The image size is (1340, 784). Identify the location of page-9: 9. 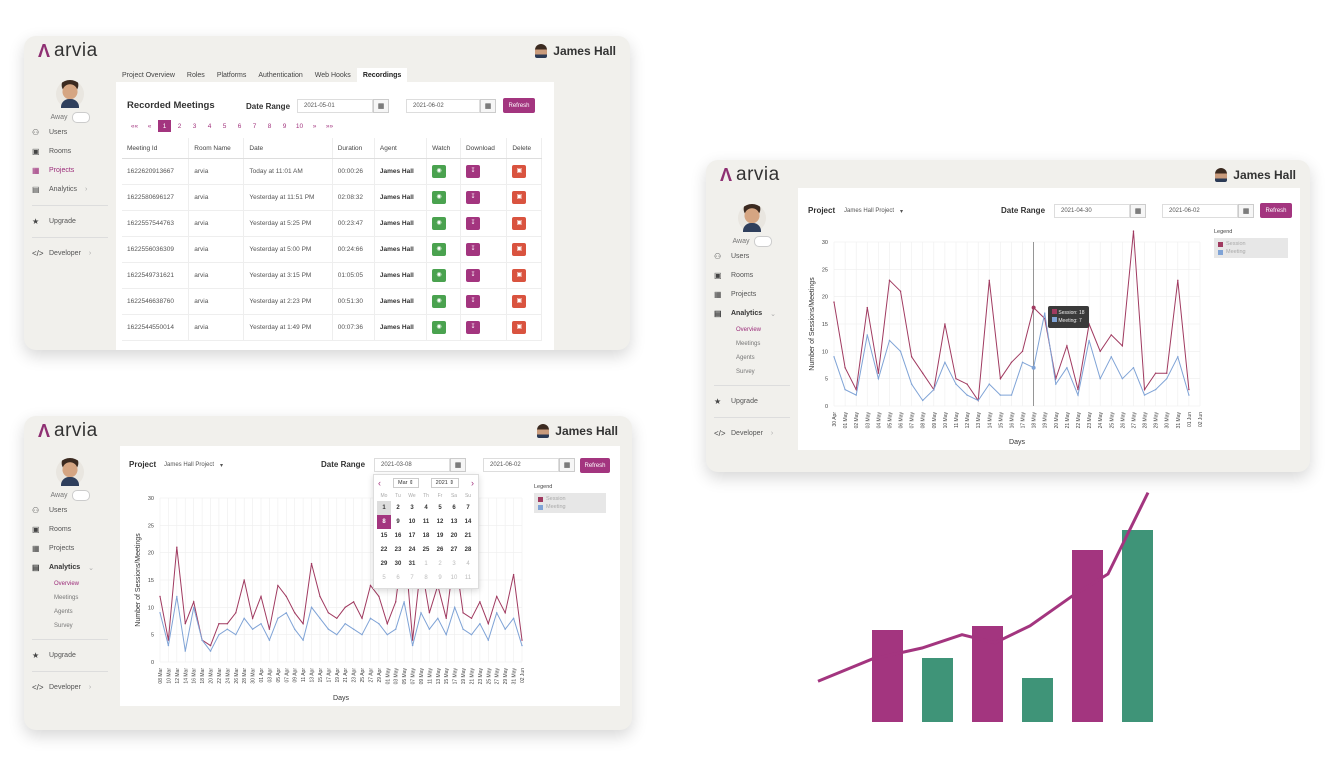
(284, 126).